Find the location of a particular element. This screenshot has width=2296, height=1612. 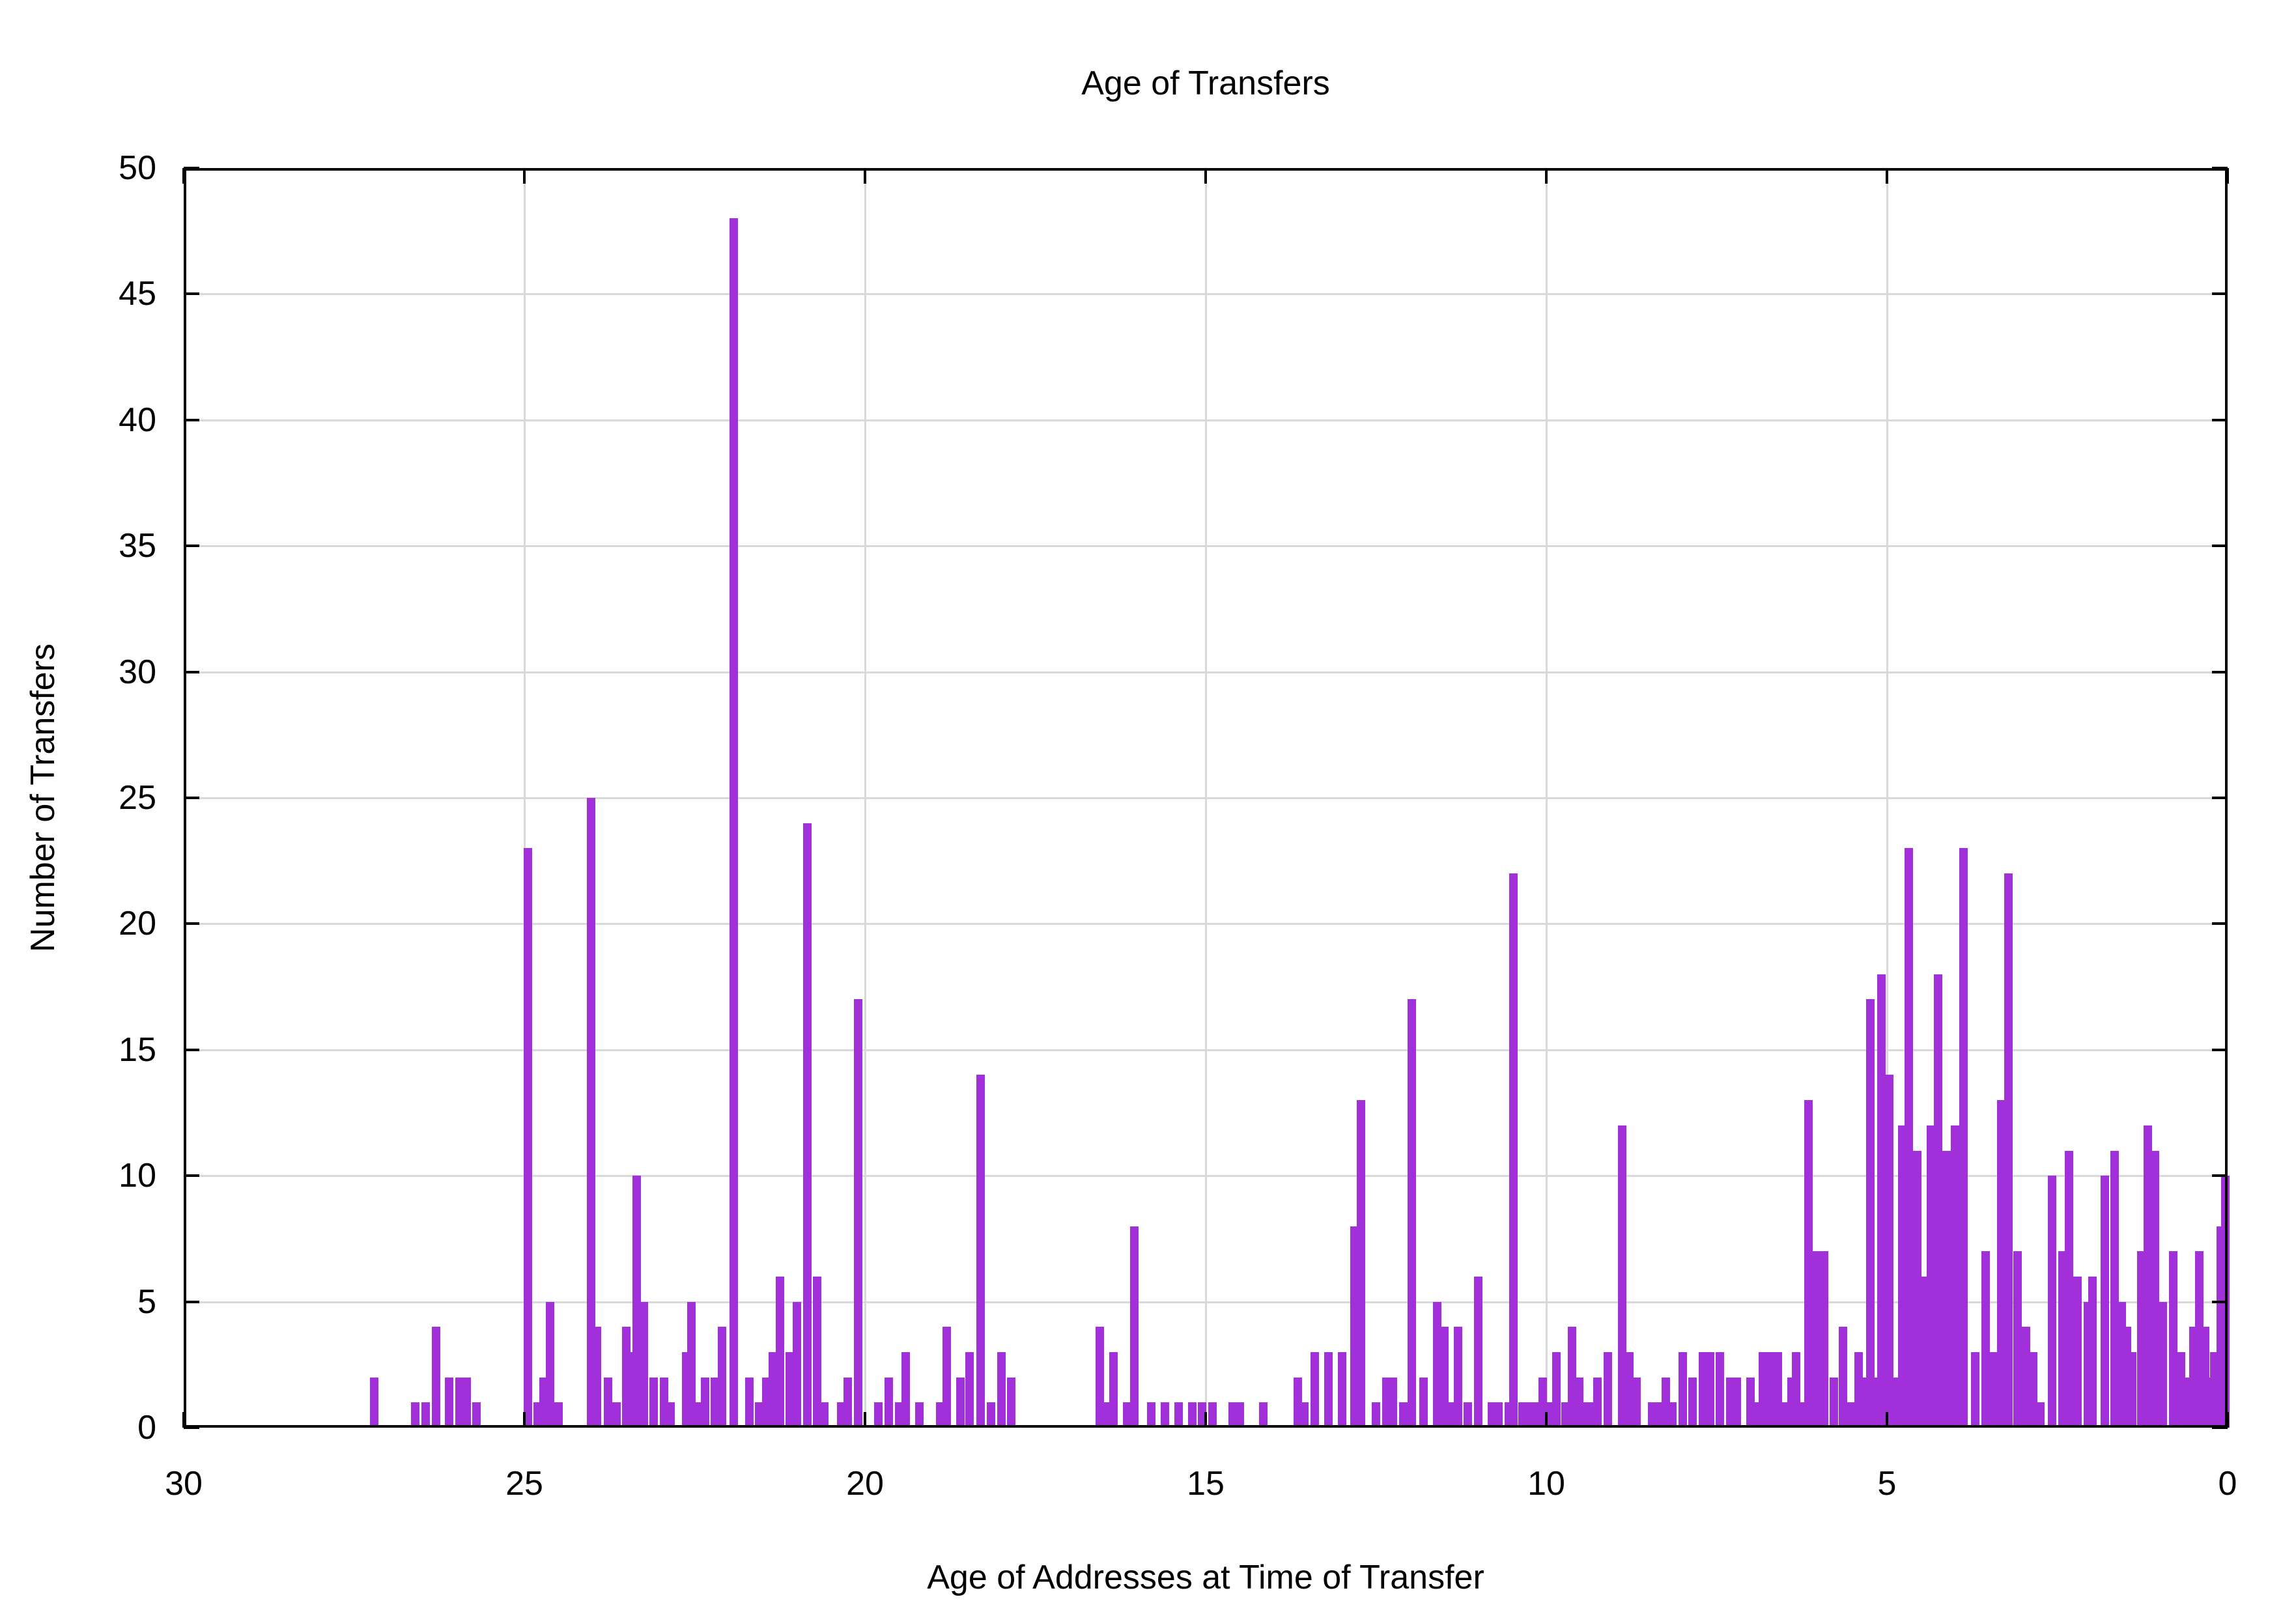

y-tick-label: 5 is located at coordinates (147, 1301).